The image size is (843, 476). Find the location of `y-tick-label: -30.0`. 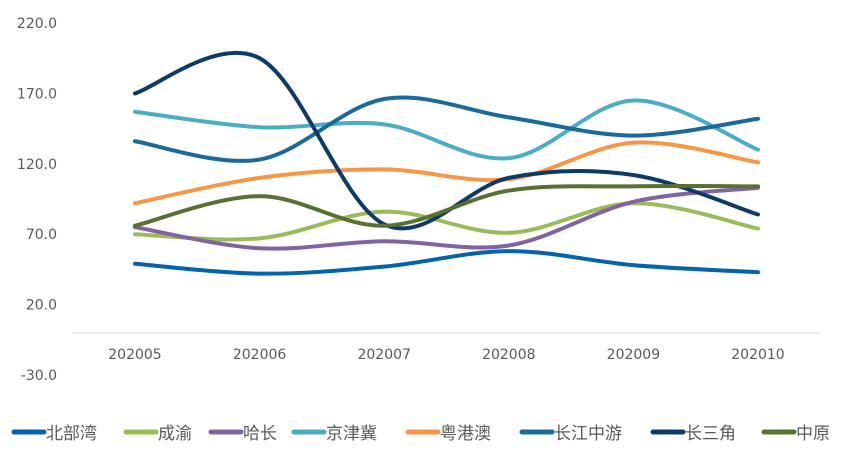

y-tick-label: -30.0 is located at coordinates (39, 376).